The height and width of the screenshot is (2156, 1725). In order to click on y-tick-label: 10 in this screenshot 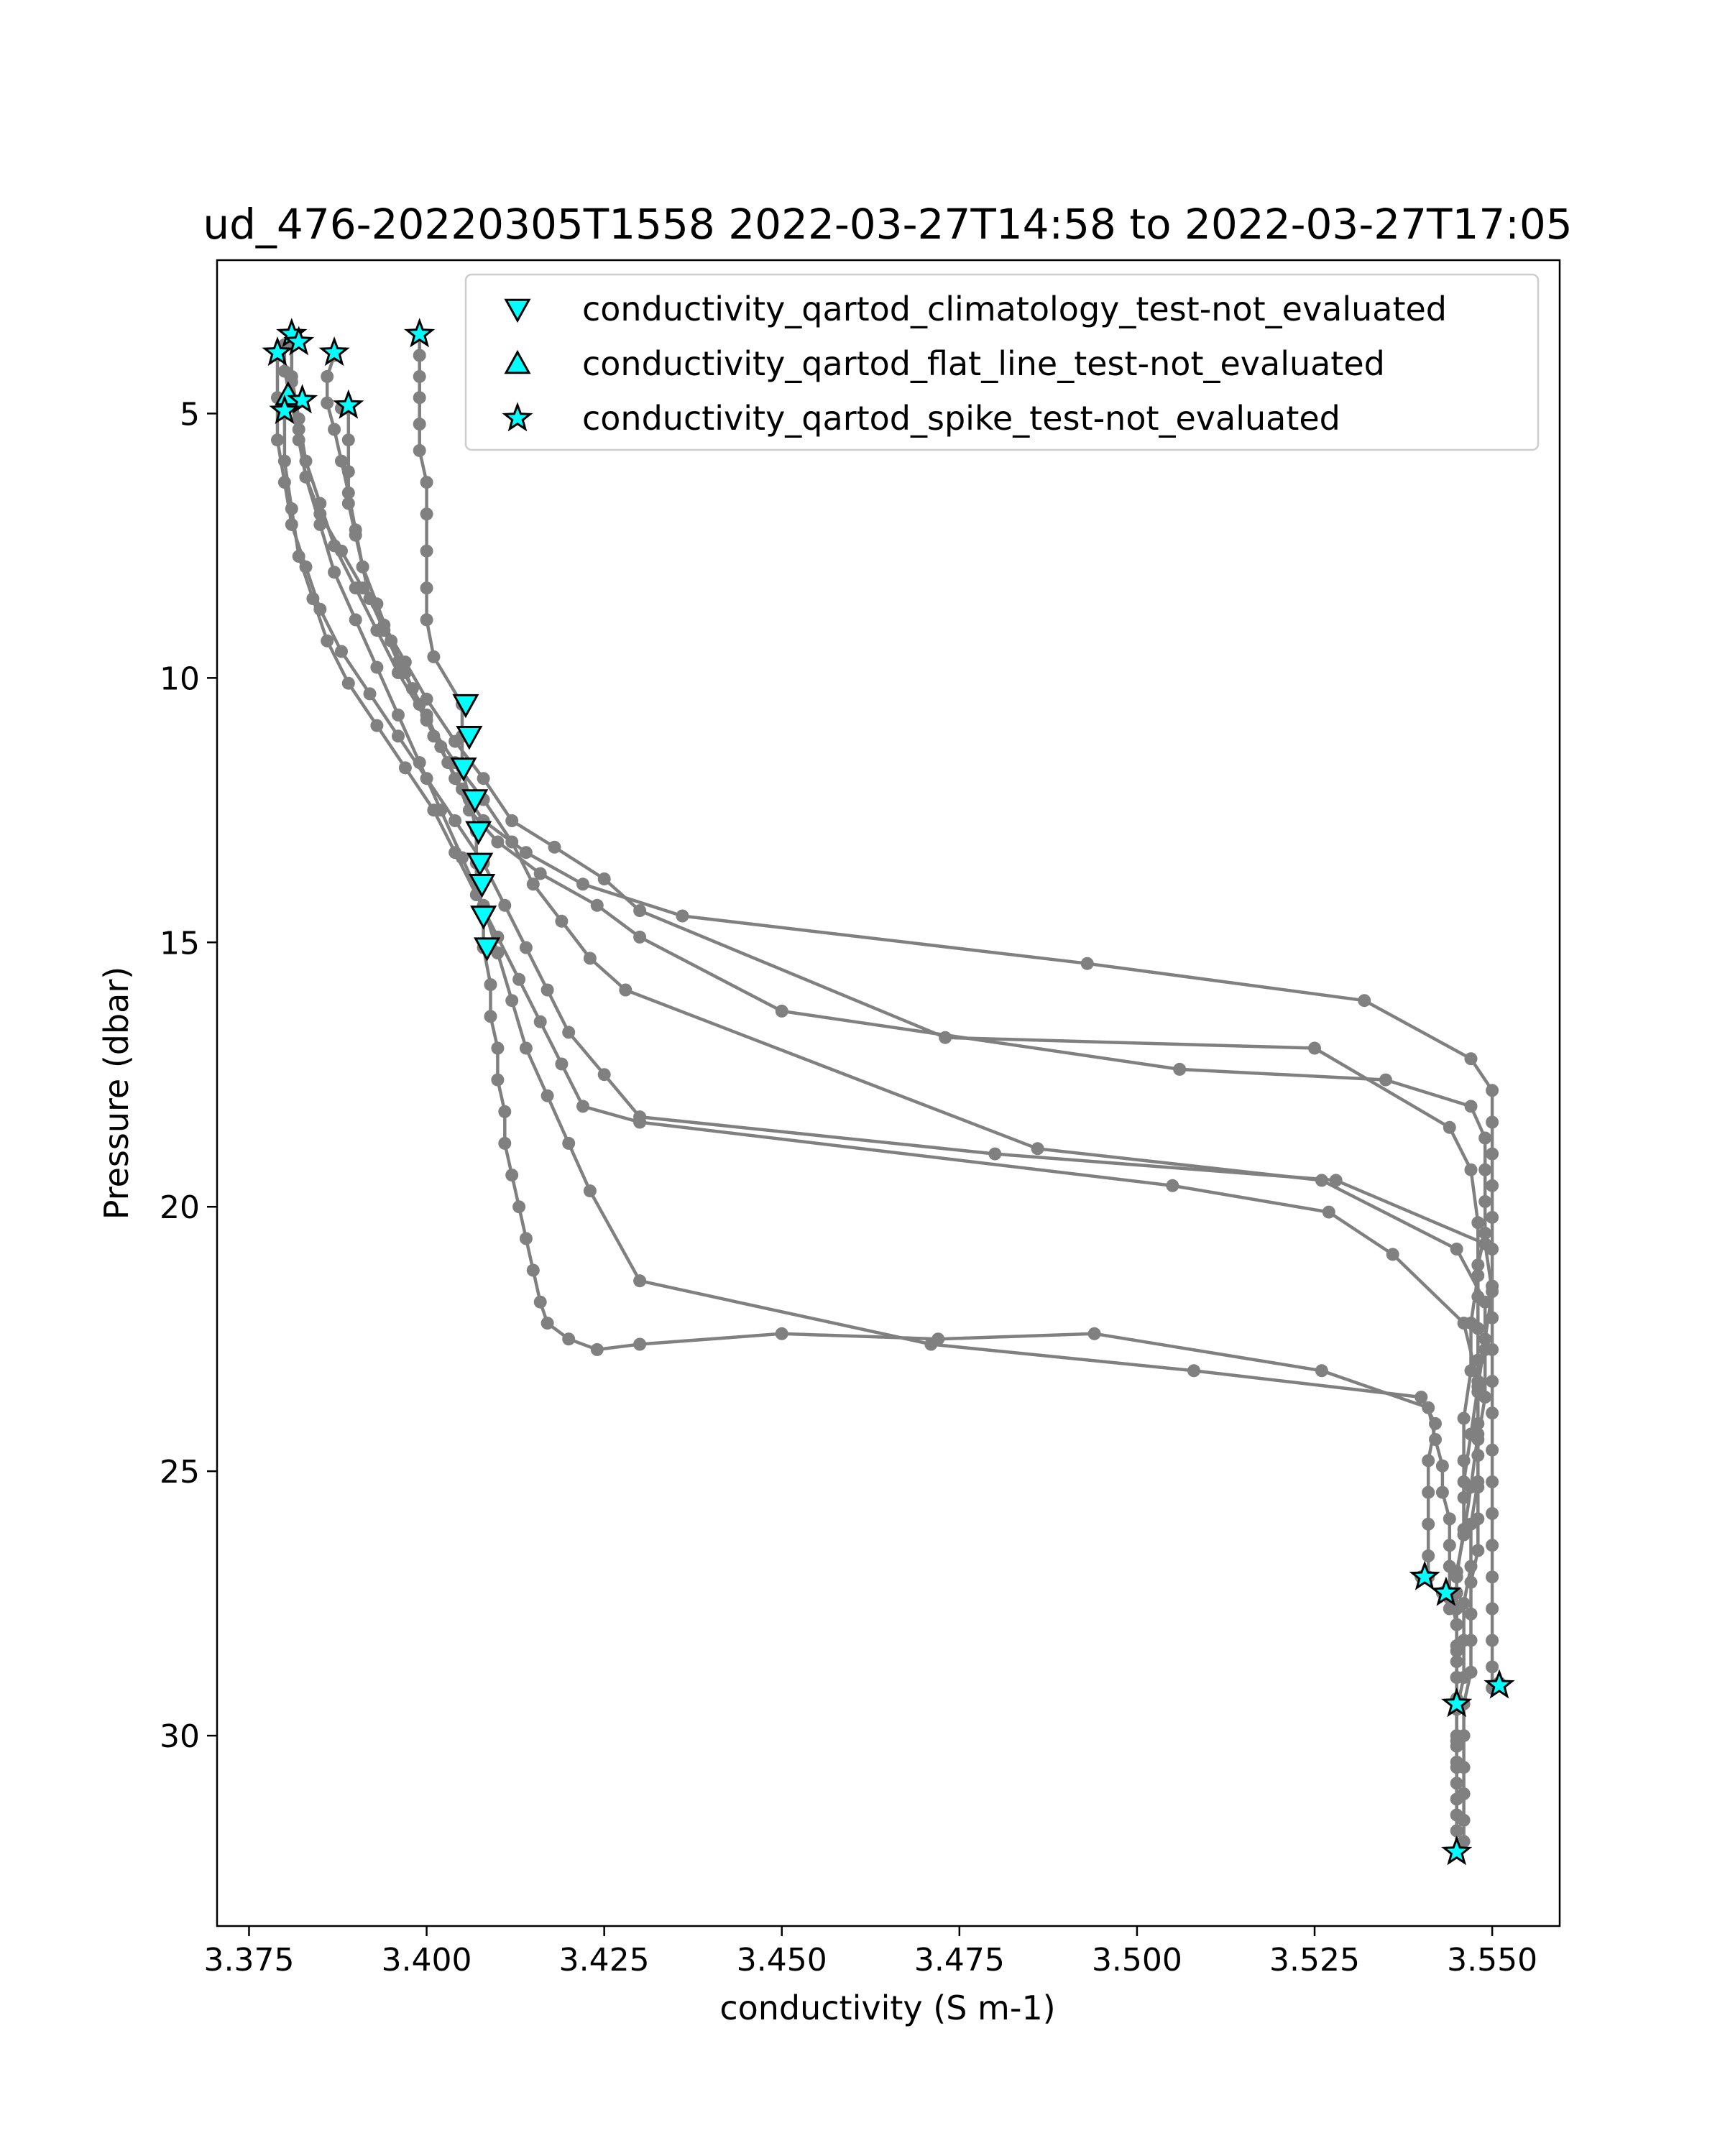, I will do `click(180, 678)`.